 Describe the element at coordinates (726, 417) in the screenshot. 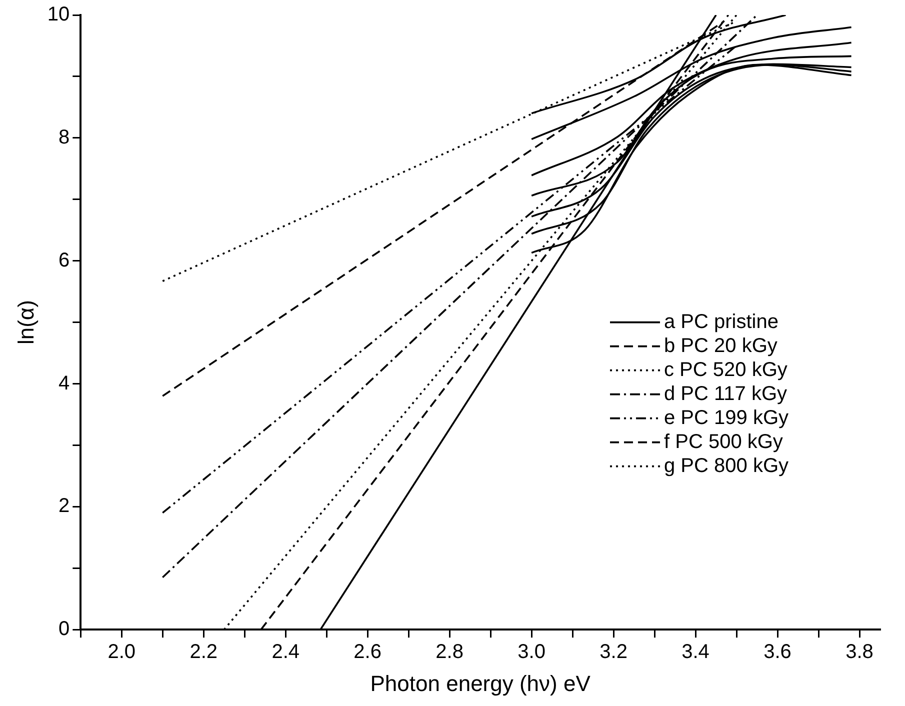

I see `legend-label: e PC 199 kGy` at that location.